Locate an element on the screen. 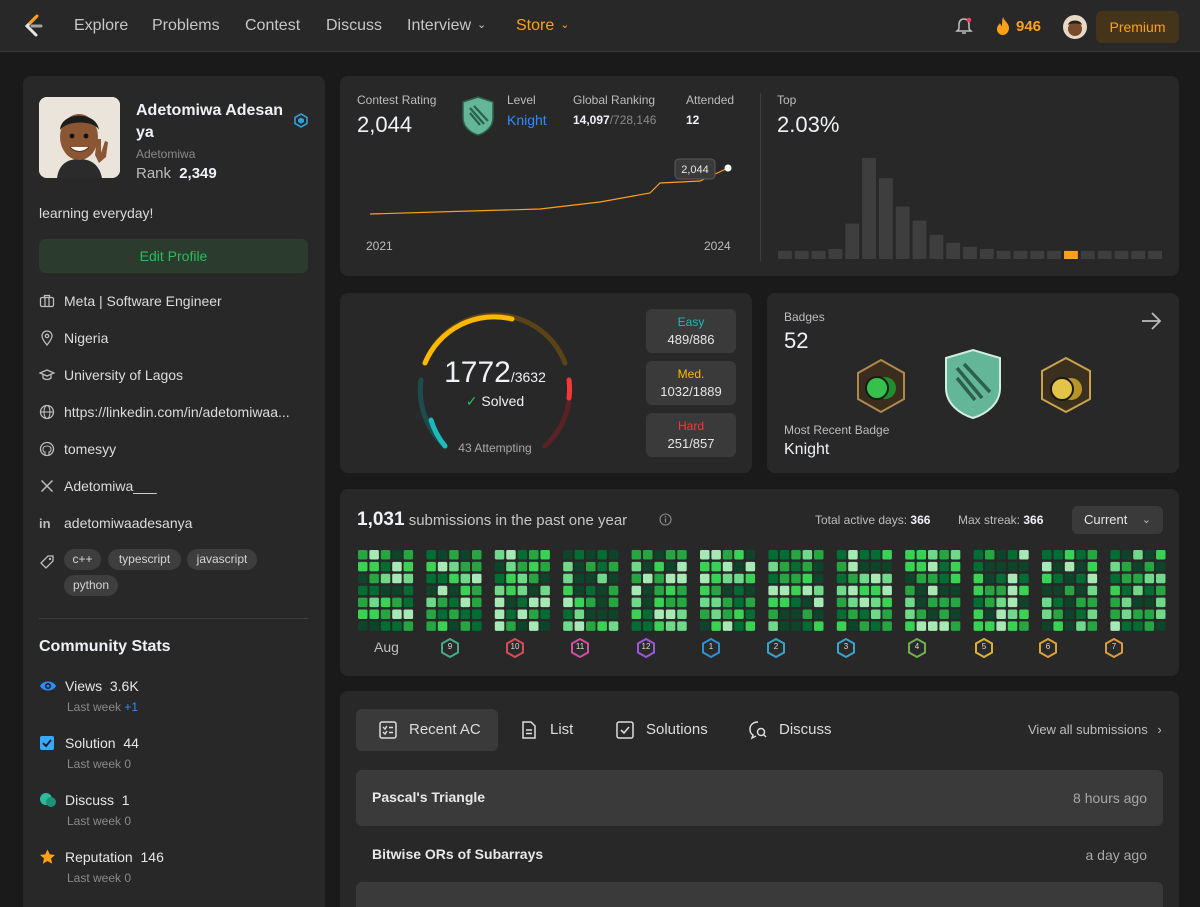  tab-solutions: Solutions is located at coordinates (670, 730).